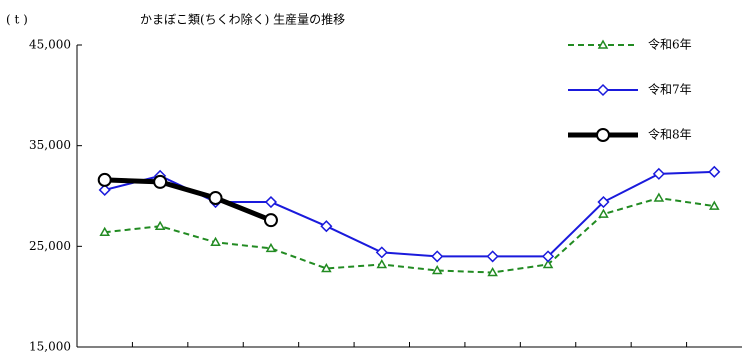 The width and height of the screenshot is (754, 356). What do you see at coordinates (50, 45) in the screenshot?
I see `y-tick-label: 45,000` at bounding box center [50, 45].